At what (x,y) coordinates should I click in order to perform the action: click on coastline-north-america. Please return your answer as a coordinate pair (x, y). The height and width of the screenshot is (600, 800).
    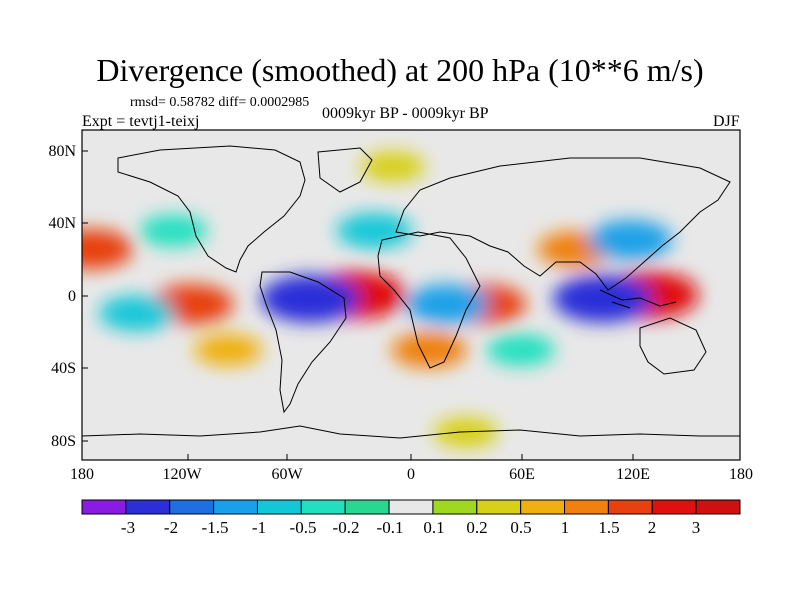
    Looking at the image, I should click on (211, 209).